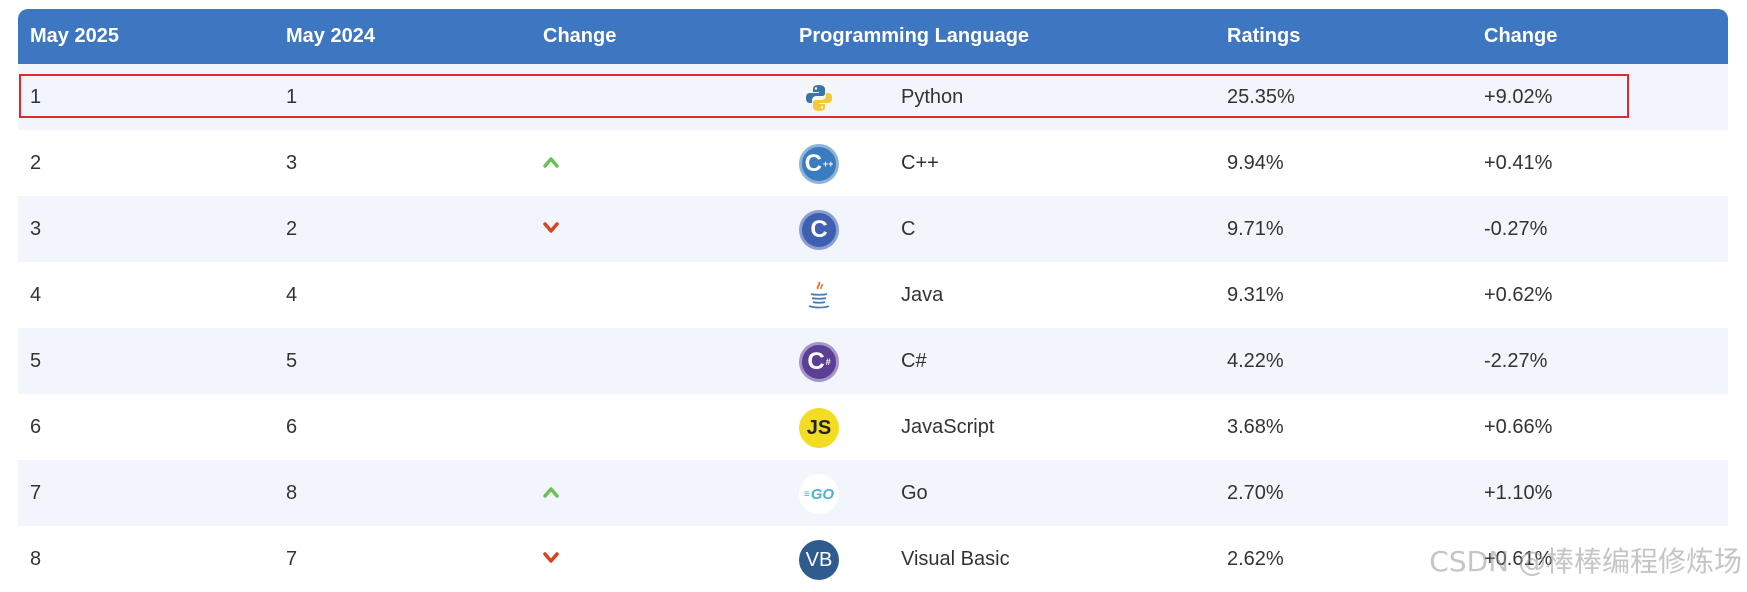 This screenshot has width=1747, height=592. Describe the element at coordinates (1518, 97) in the screenshot. I see `rating-change: +9.02%` at that location.